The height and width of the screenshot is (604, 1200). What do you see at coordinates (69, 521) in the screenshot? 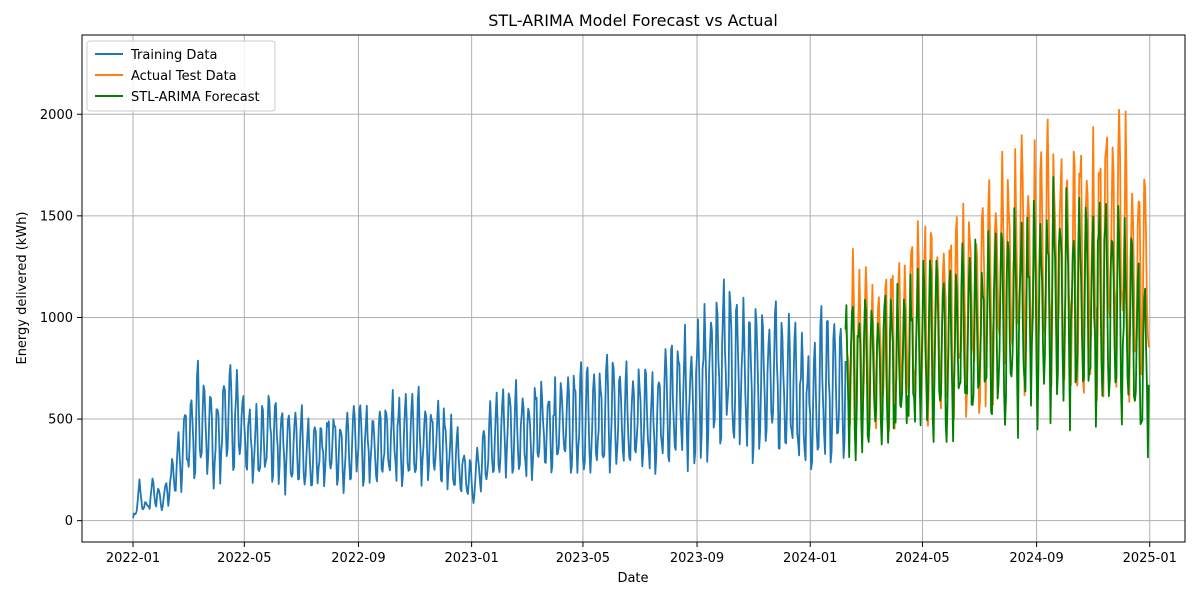
I see `y-tick-label: 0` at bounding box center [69, 521].